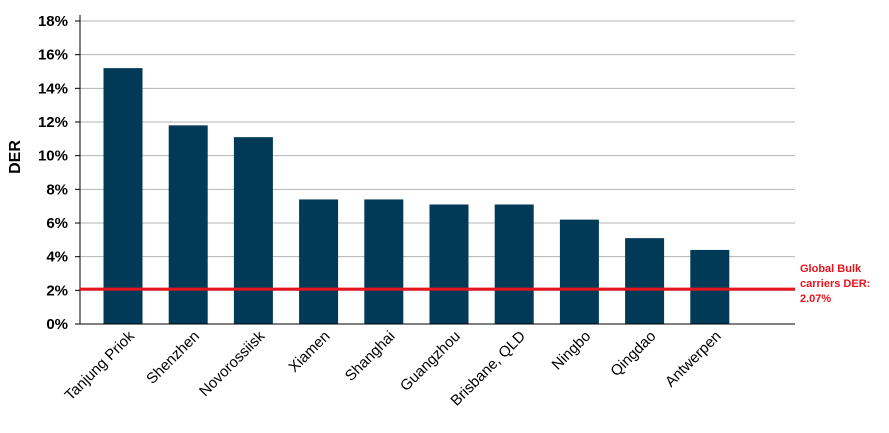 Image resolution: width=889 pixels, height=433 pixels. Describe the element at coordinates (59, 173) in the screenshot. I see `y-axis-ticks: 0% 2% 4% 6% 8% 10% 12% 14% 16% 18%` at that location.